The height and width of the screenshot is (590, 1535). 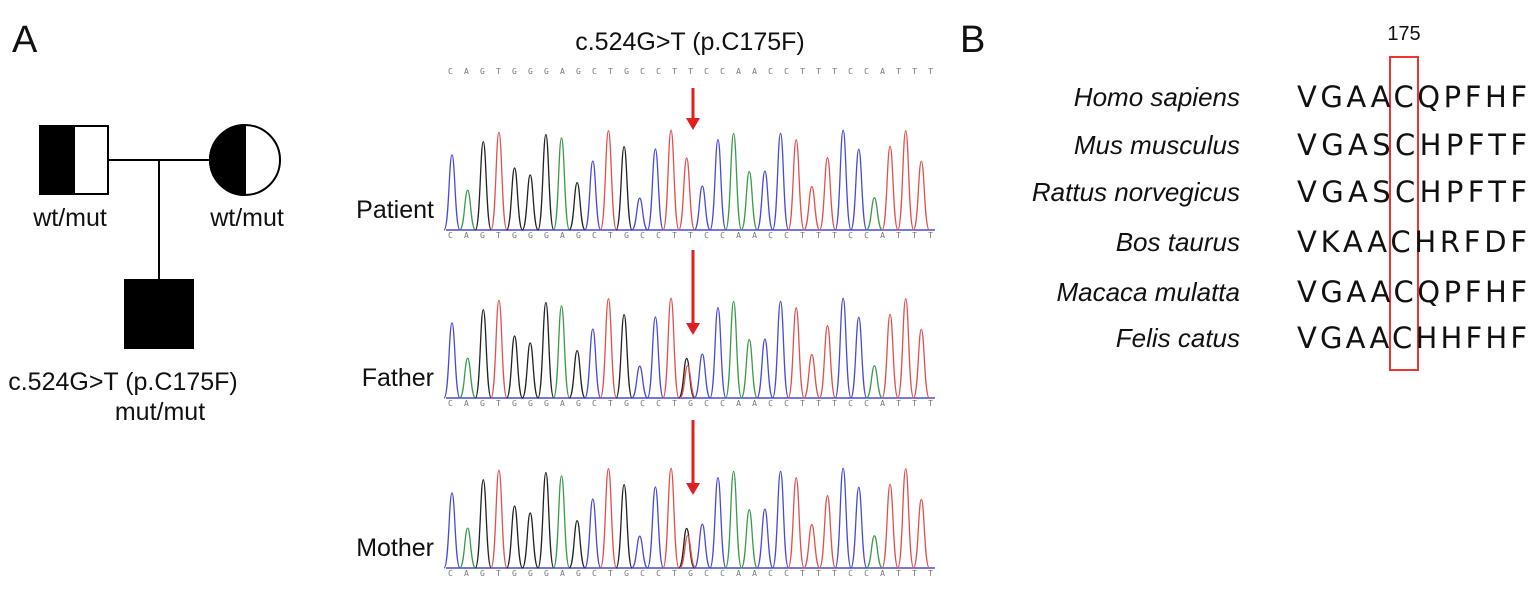 I want to click on pedigree, so click(x=160, y=236).